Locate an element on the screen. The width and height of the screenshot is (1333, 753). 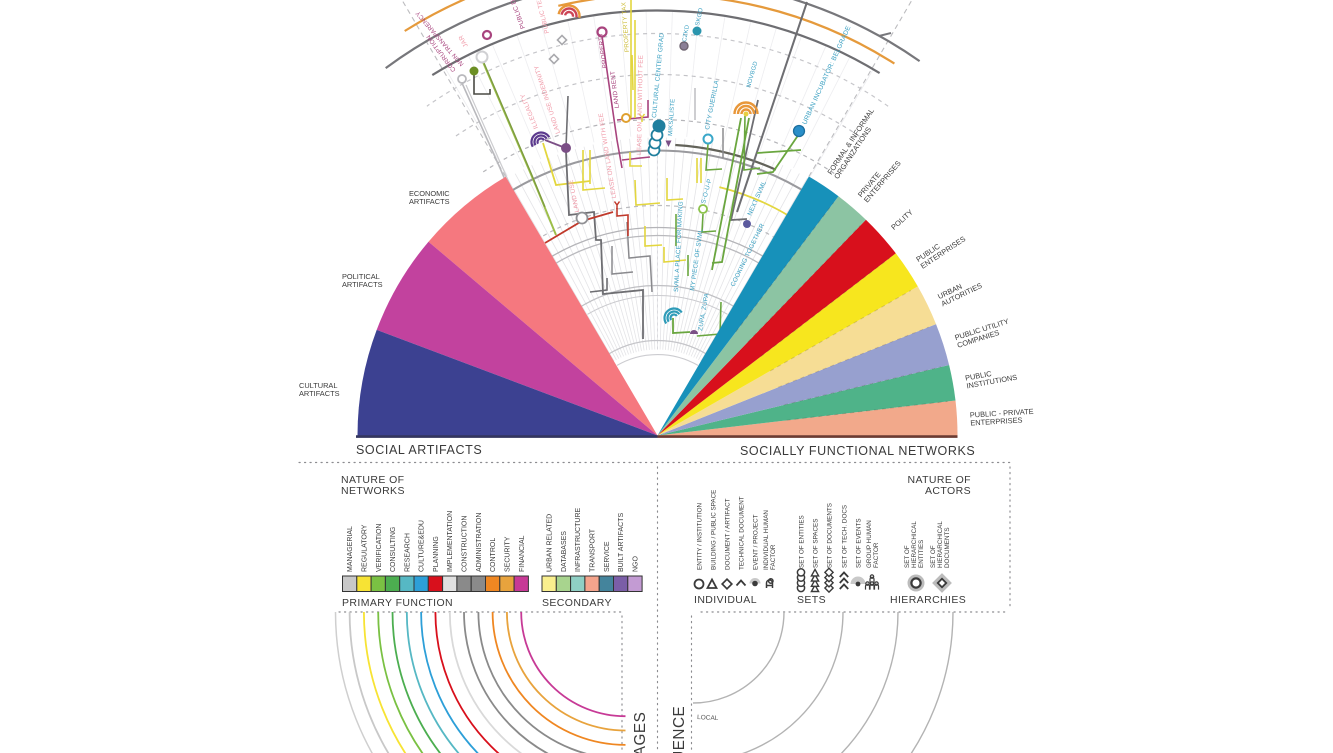
svg-text: LOCAL is located at coordinates (708, 718).